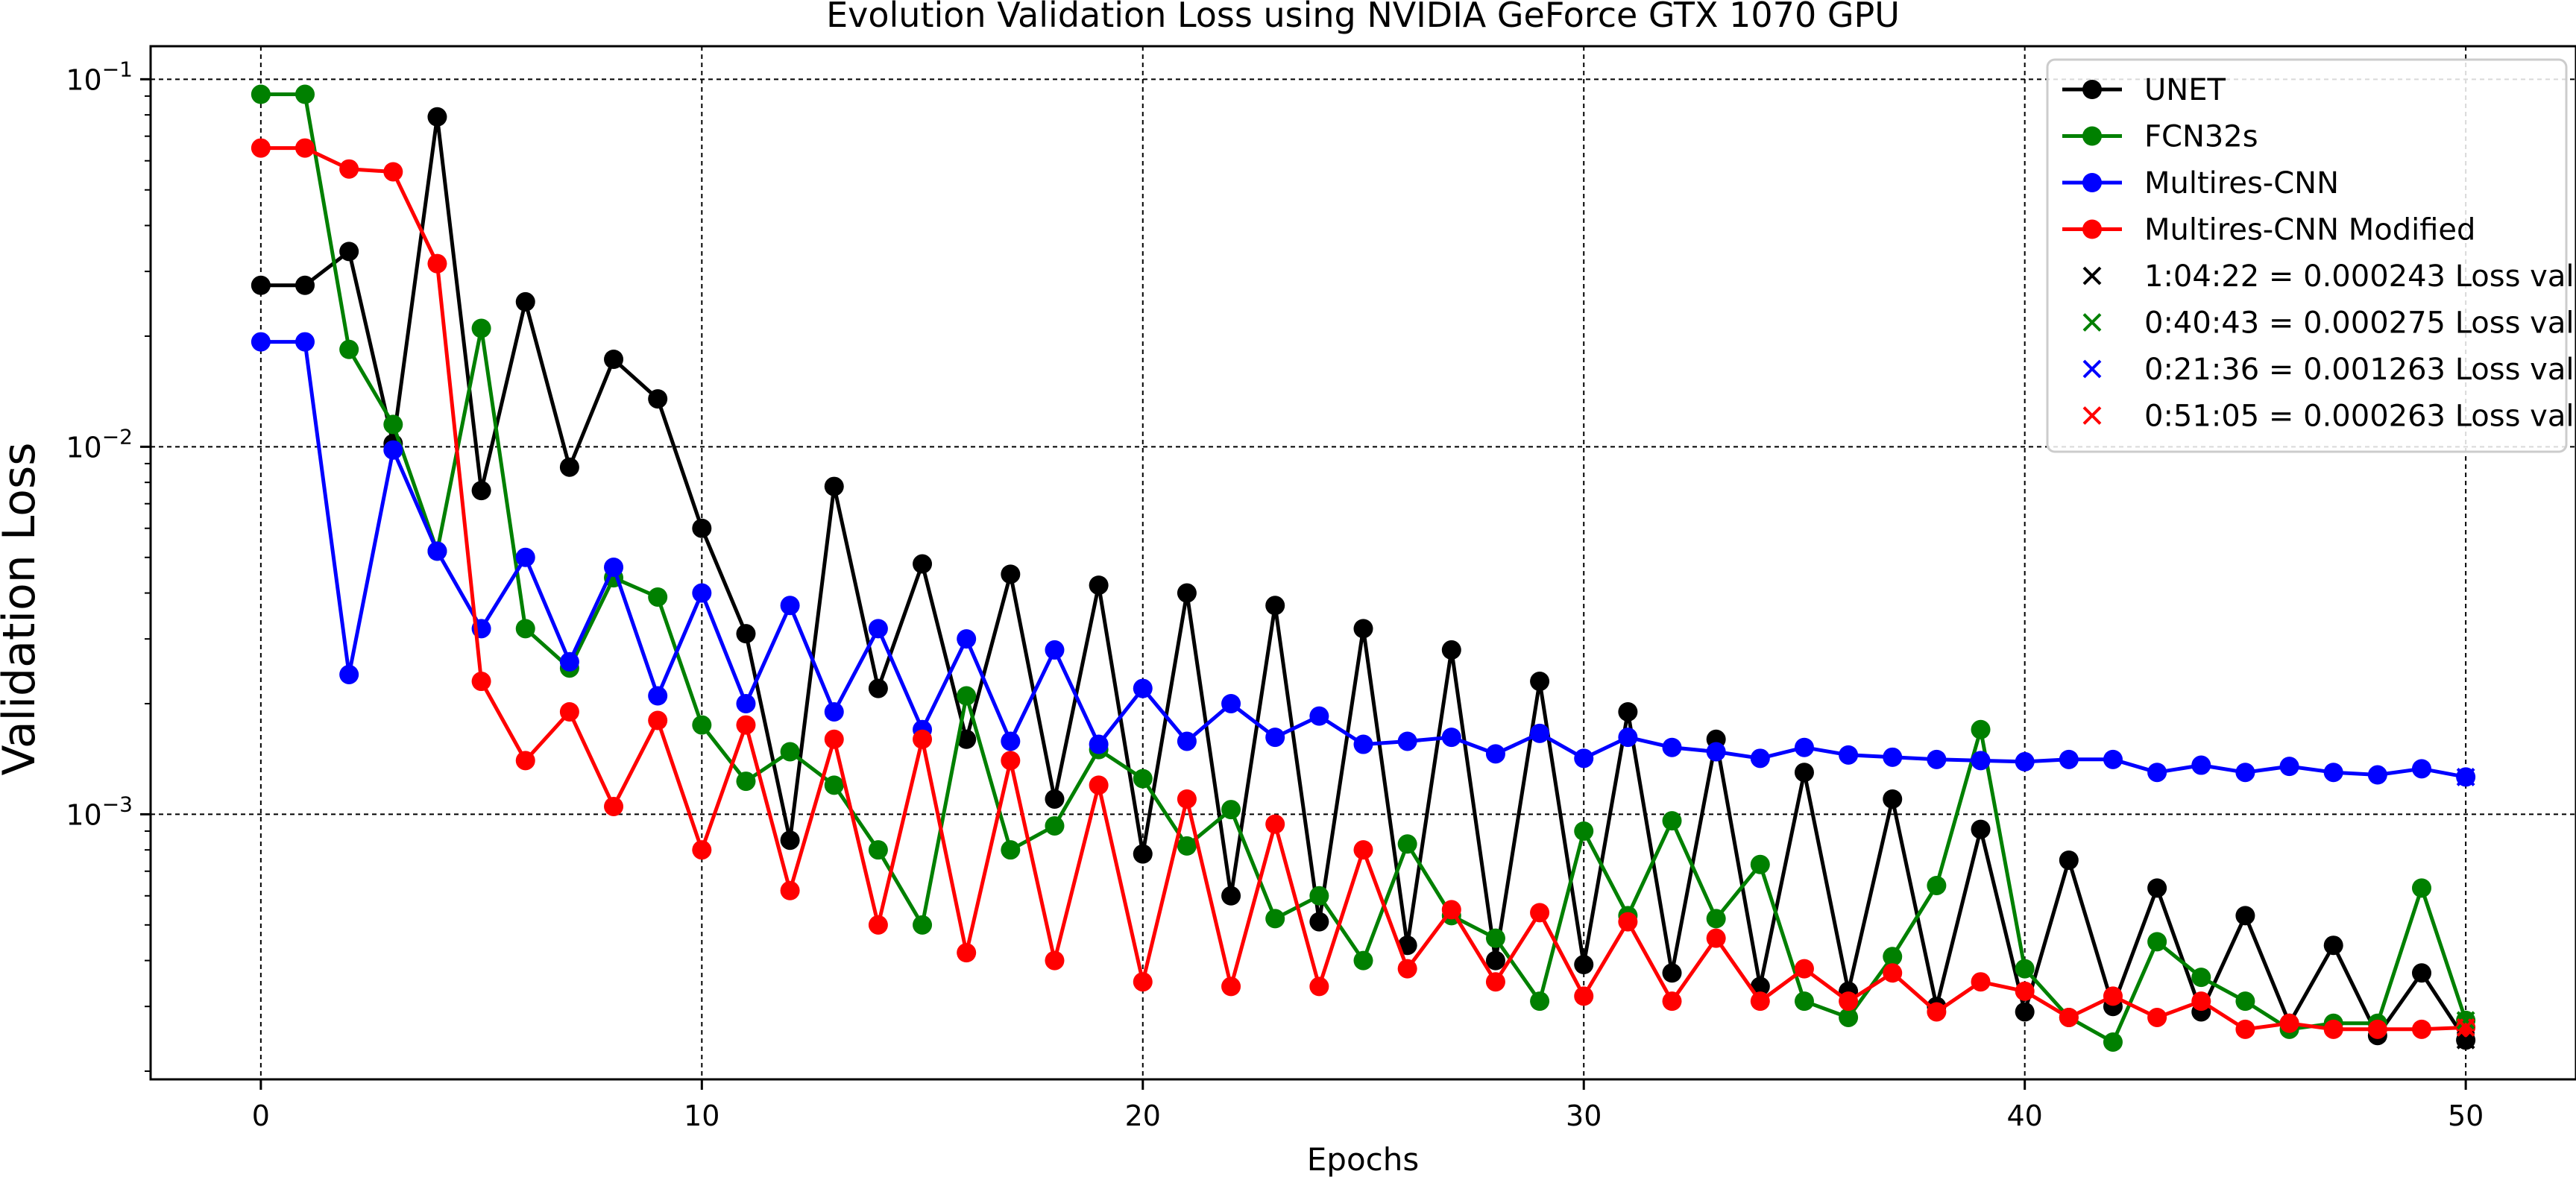 The image size is (2576, 1177). What do you see at coordinates (2092, 229) in the screenshot?
I see `legend-dot-multires-cnn-modified` at bounding box center [2092, 229].